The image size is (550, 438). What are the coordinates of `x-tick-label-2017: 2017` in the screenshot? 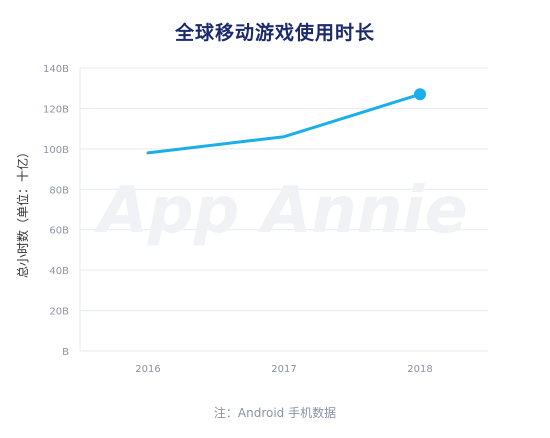 It's located at (283, 369).